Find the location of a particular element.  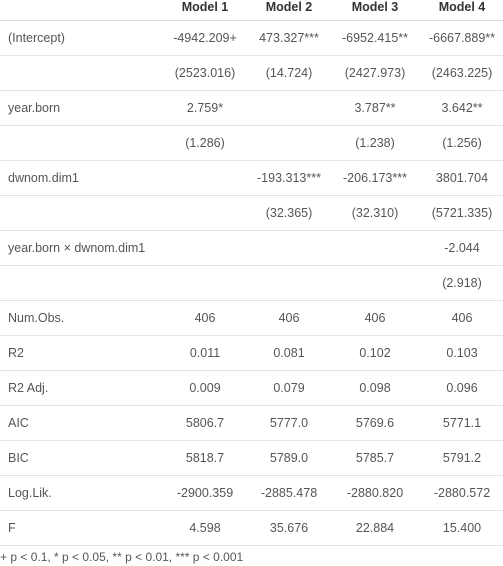

row-label: Log.Lik. is located at coordinates (80, 493).